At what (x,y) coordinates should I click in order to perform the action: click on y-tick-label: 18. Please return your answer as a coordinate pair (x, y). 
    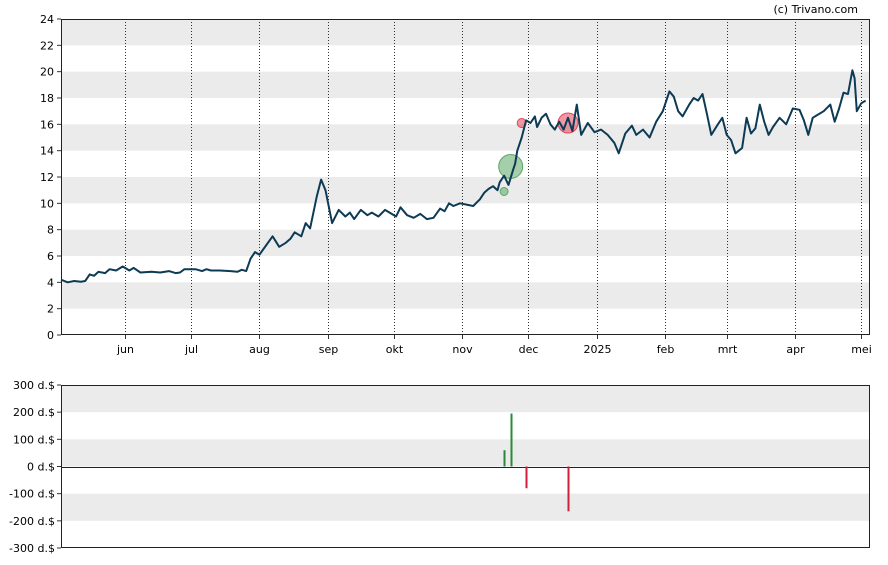
    Looking at the image, I should click on (47, 98).